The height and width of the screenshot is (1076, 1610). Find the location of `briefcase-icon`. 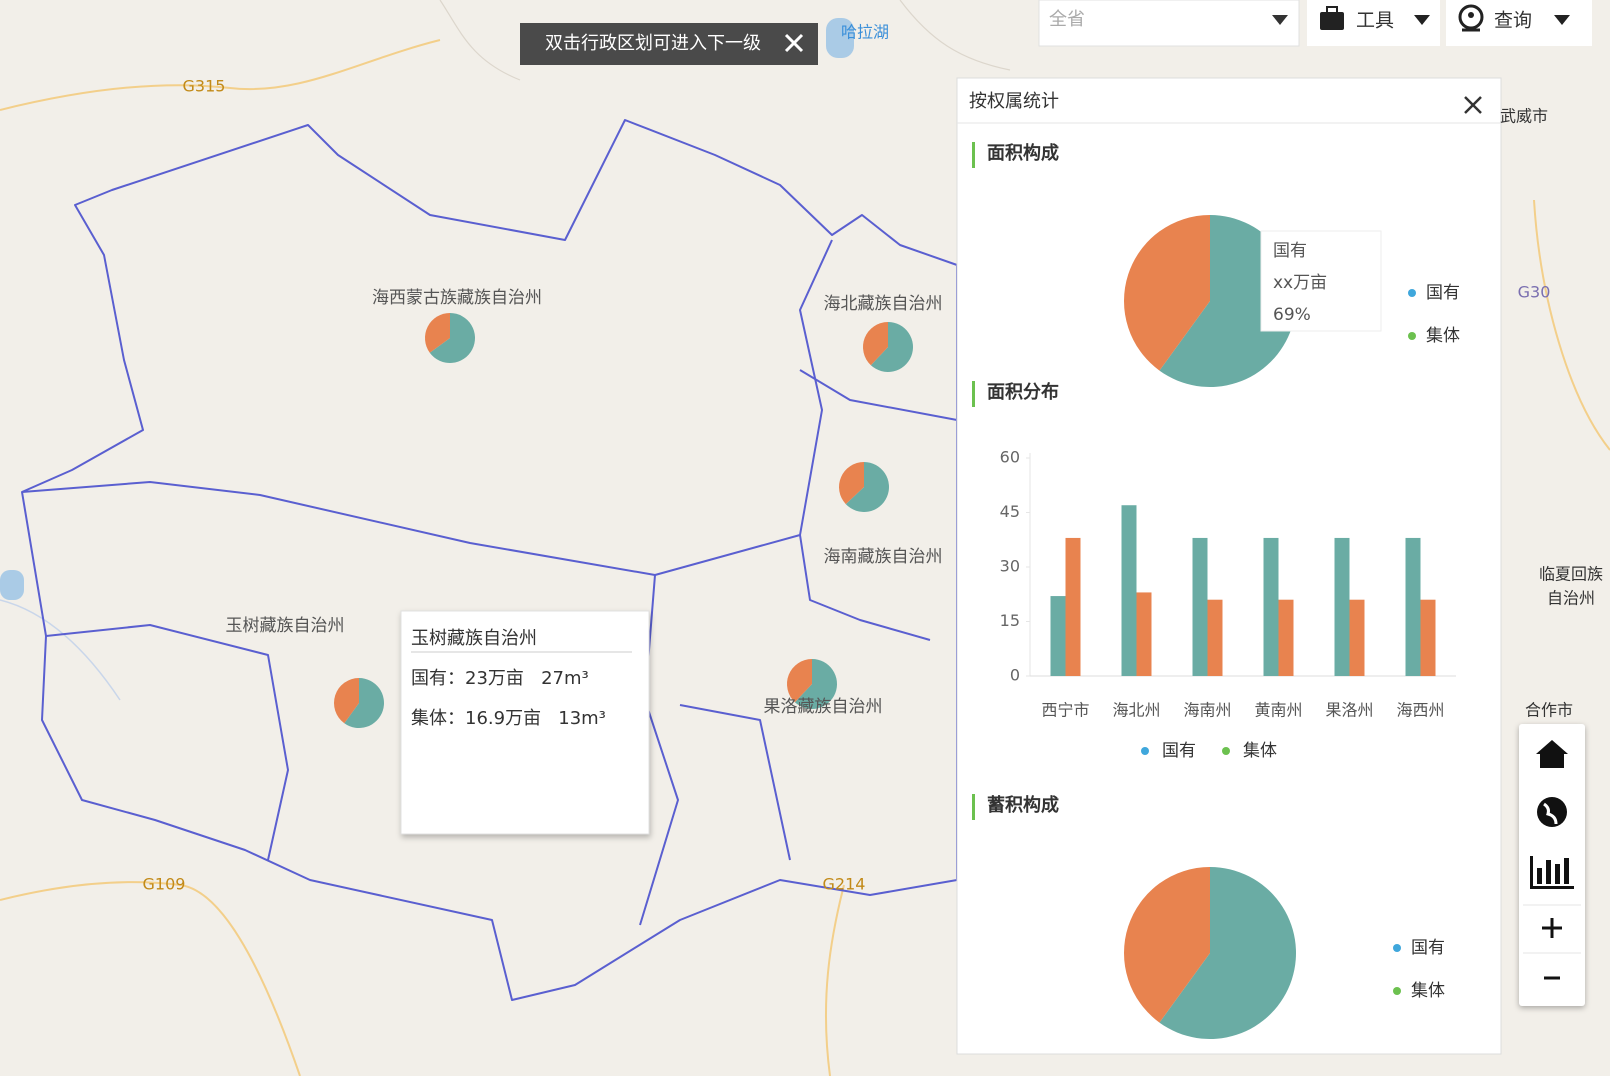

briefcase-icon is located at coordinates (1332, 18).